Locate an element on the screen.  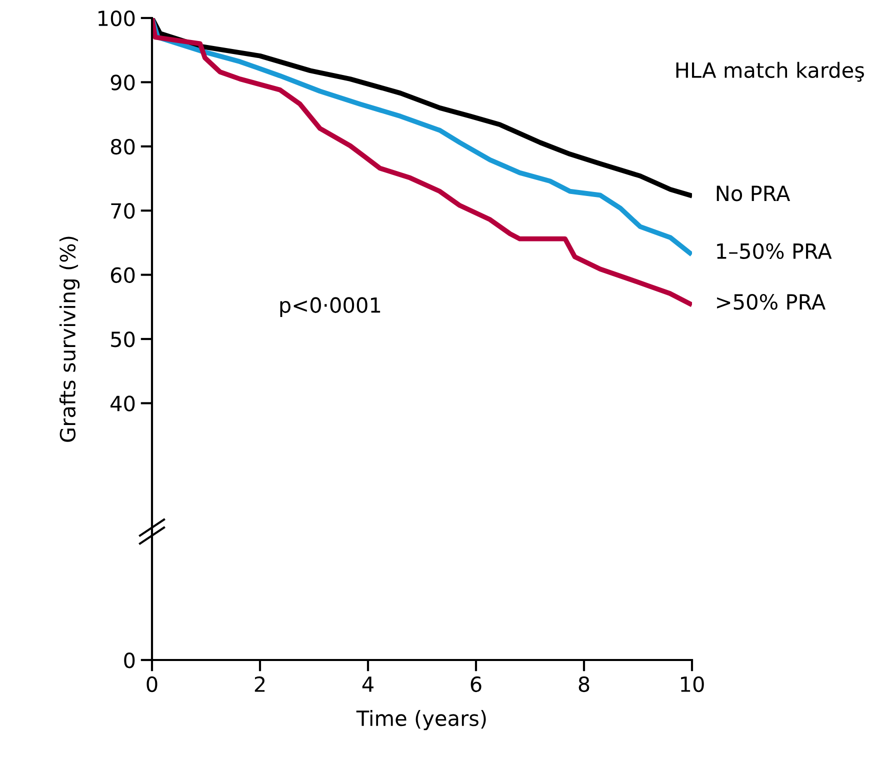
x-tick-label: 0 is located at coordinates (152, 684).